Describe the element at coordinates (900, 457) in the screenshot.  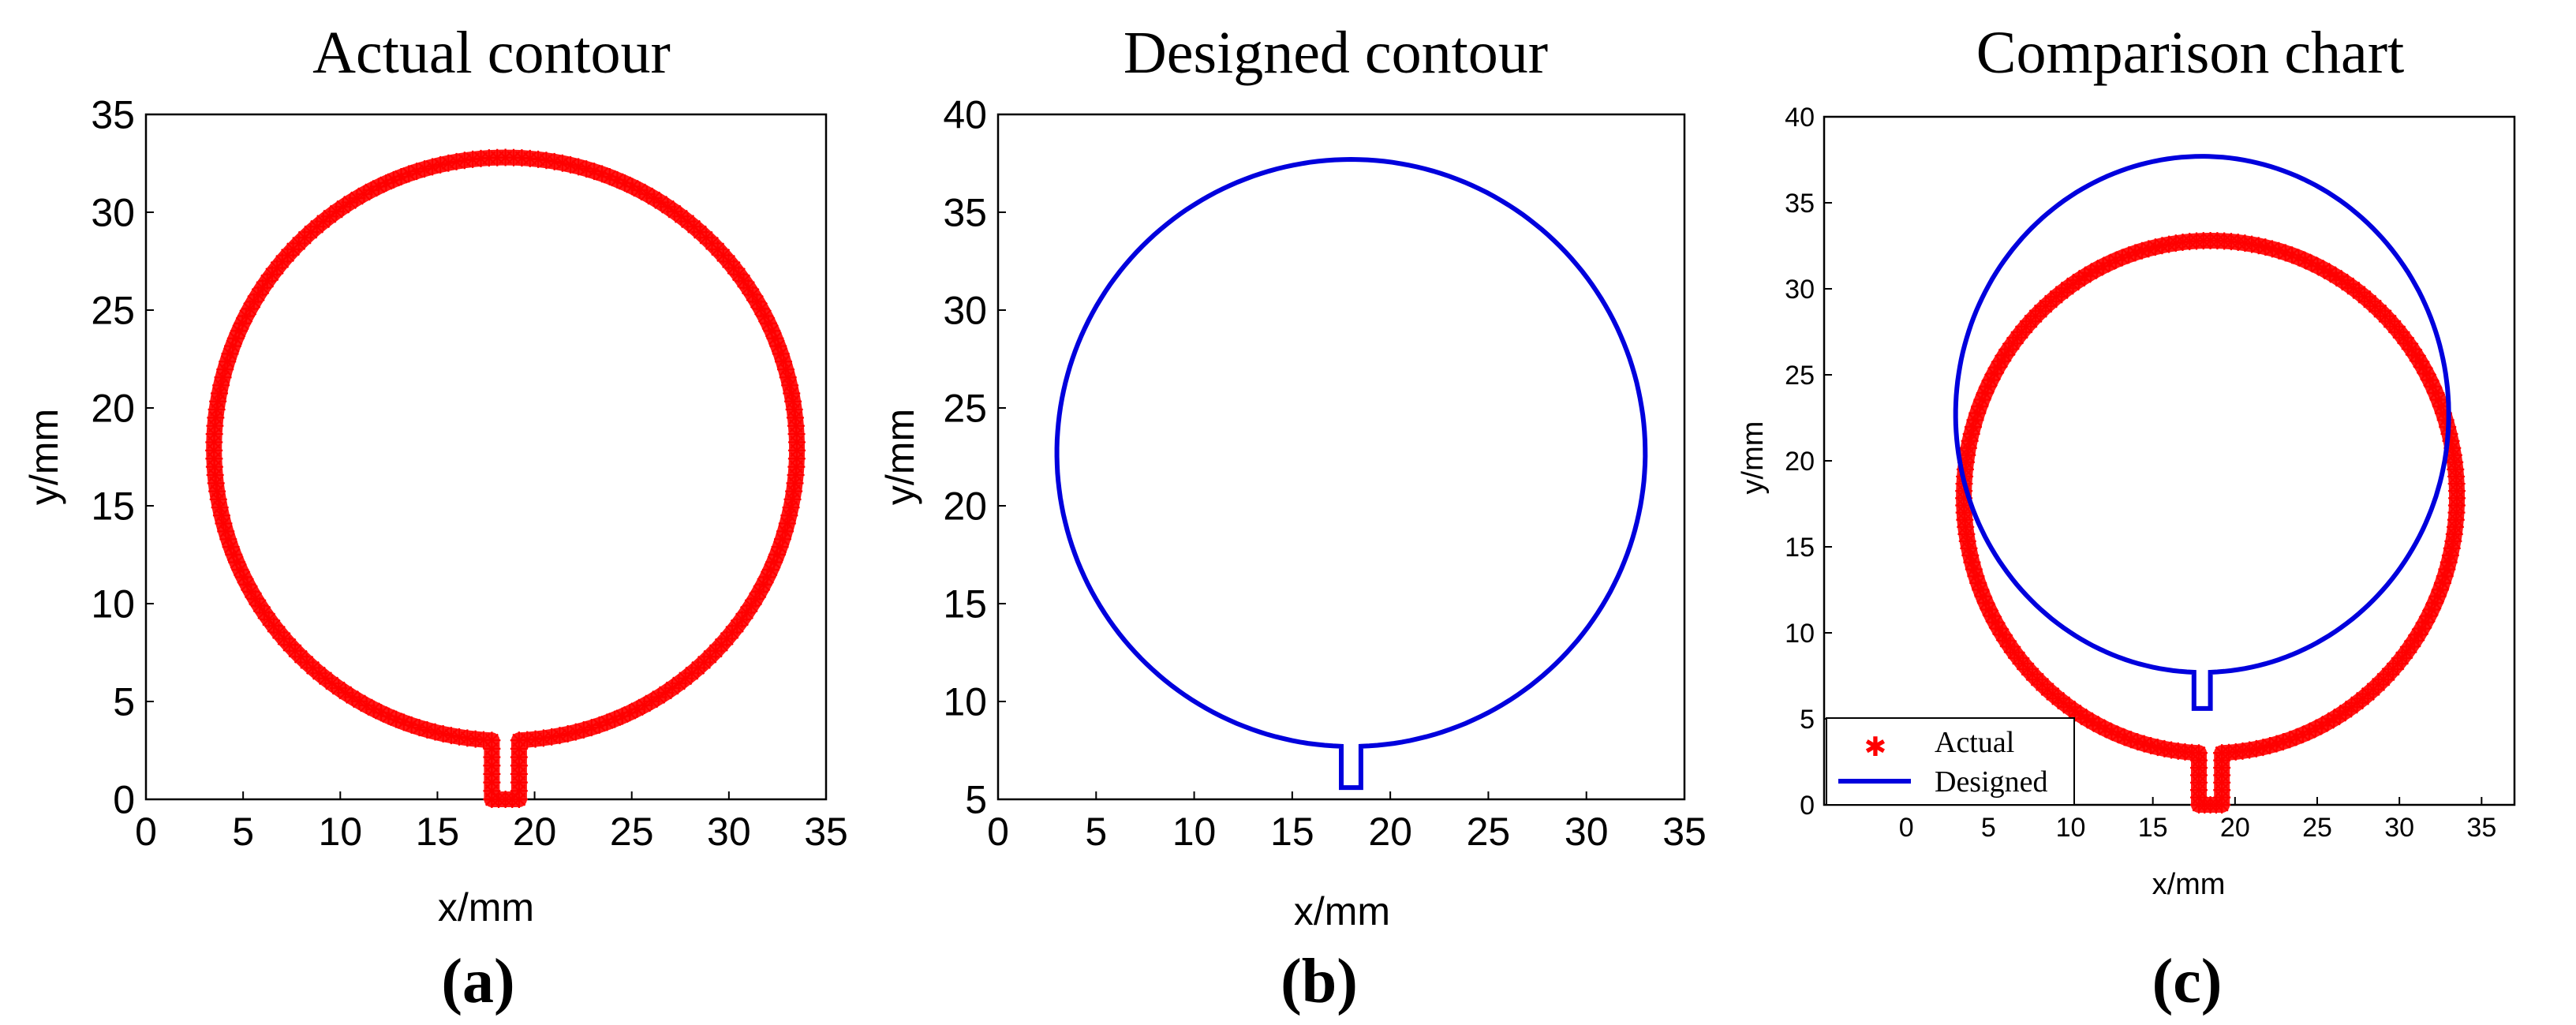
I see `panel-b-y-axis-label: y/mm` at that location.